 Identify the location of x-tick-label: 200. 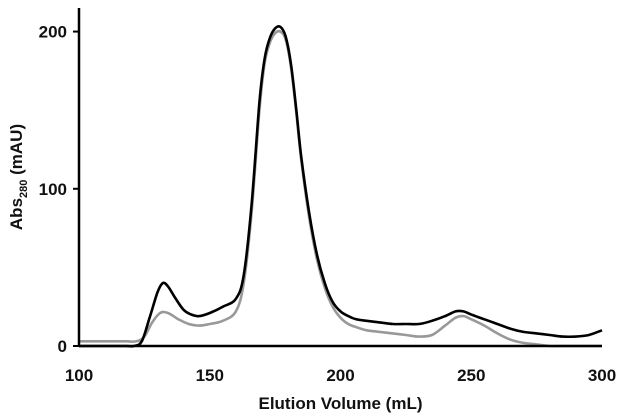
(340, 375).